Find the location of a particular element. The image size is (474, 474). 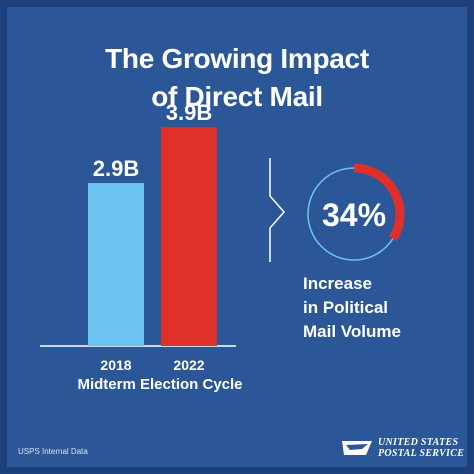

bar-2022 is located at coordinates (189, 236).